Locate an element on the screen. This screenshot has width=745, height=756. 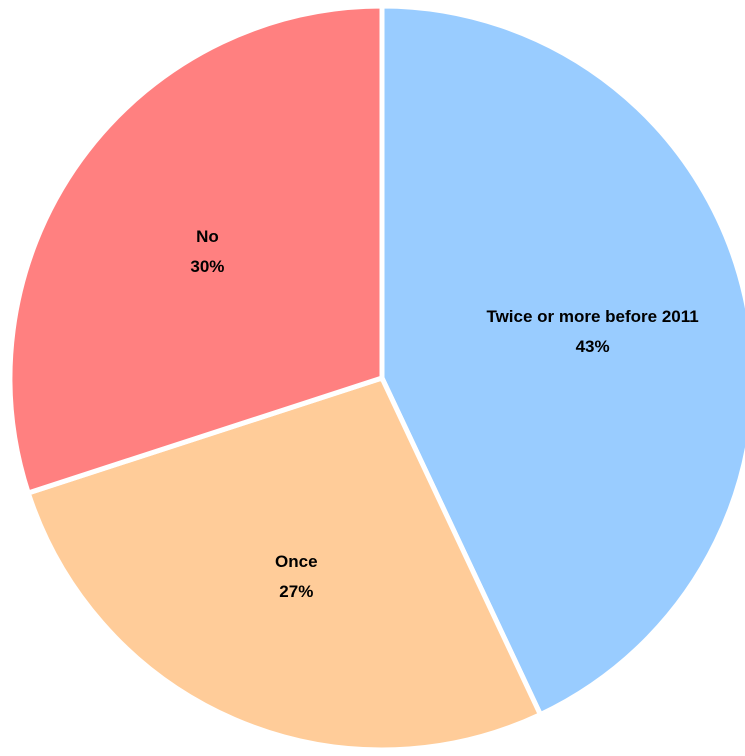
slice-label-2: No is located at coordinates (207, 236).